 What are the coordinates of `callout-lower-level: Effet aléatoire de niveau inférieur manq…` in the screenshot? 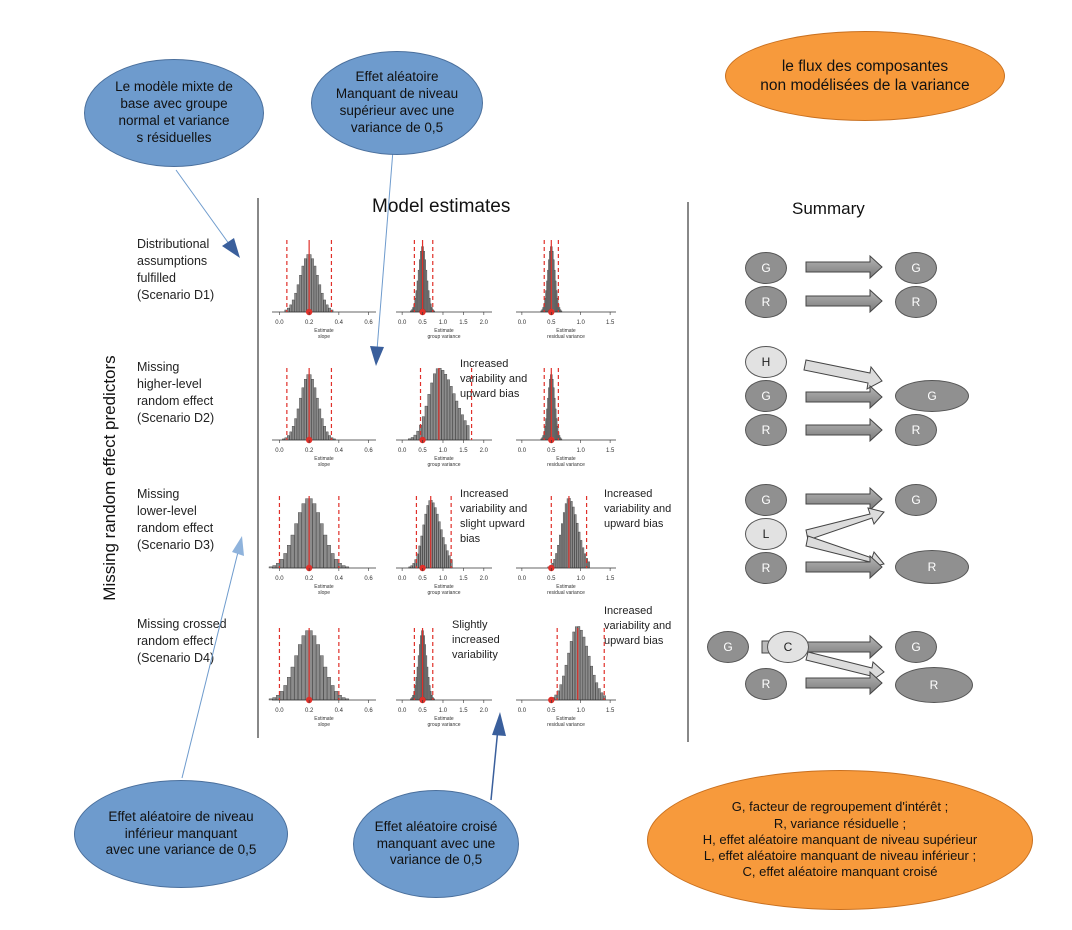 It's located at (181, 834).